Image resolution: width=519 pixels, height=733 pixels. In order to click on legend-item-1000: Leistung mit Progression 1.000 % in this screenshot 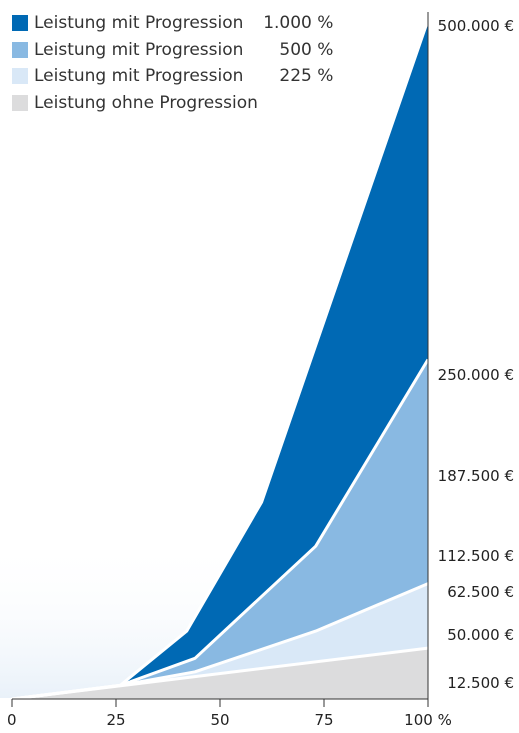, I will do `click(172, 23)`.